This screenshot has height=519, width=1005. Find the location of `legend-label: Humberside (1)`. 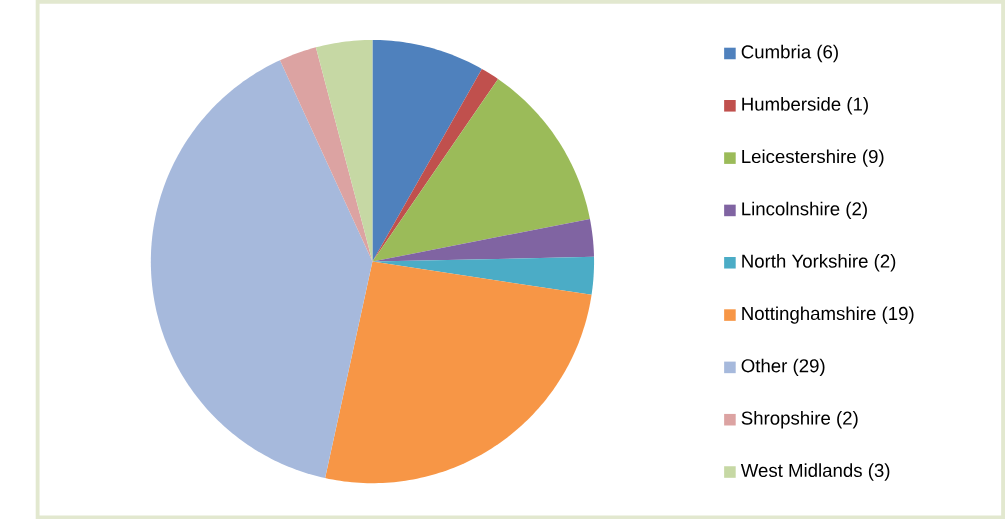

legend-label: Humberside (1) is located at coordinates (805, 105).